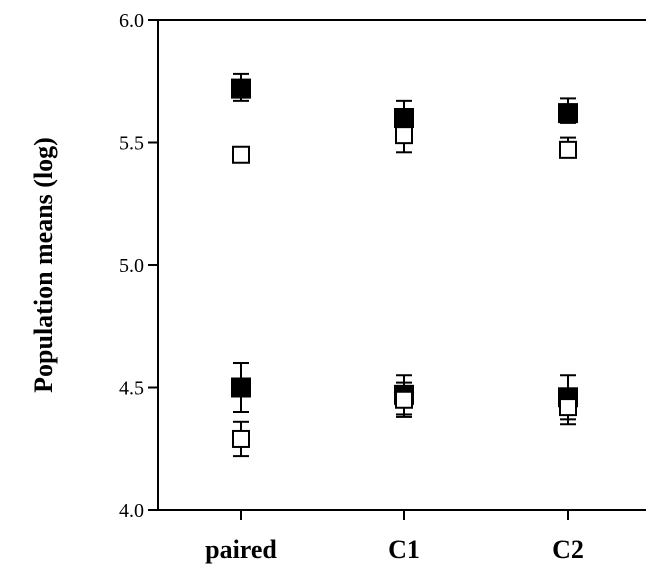 The image size is (646, 566). What do you see at coordinates (404, 549) in the screenshot?
I see `x-category-label: C1` at bounding box center [404, 549].